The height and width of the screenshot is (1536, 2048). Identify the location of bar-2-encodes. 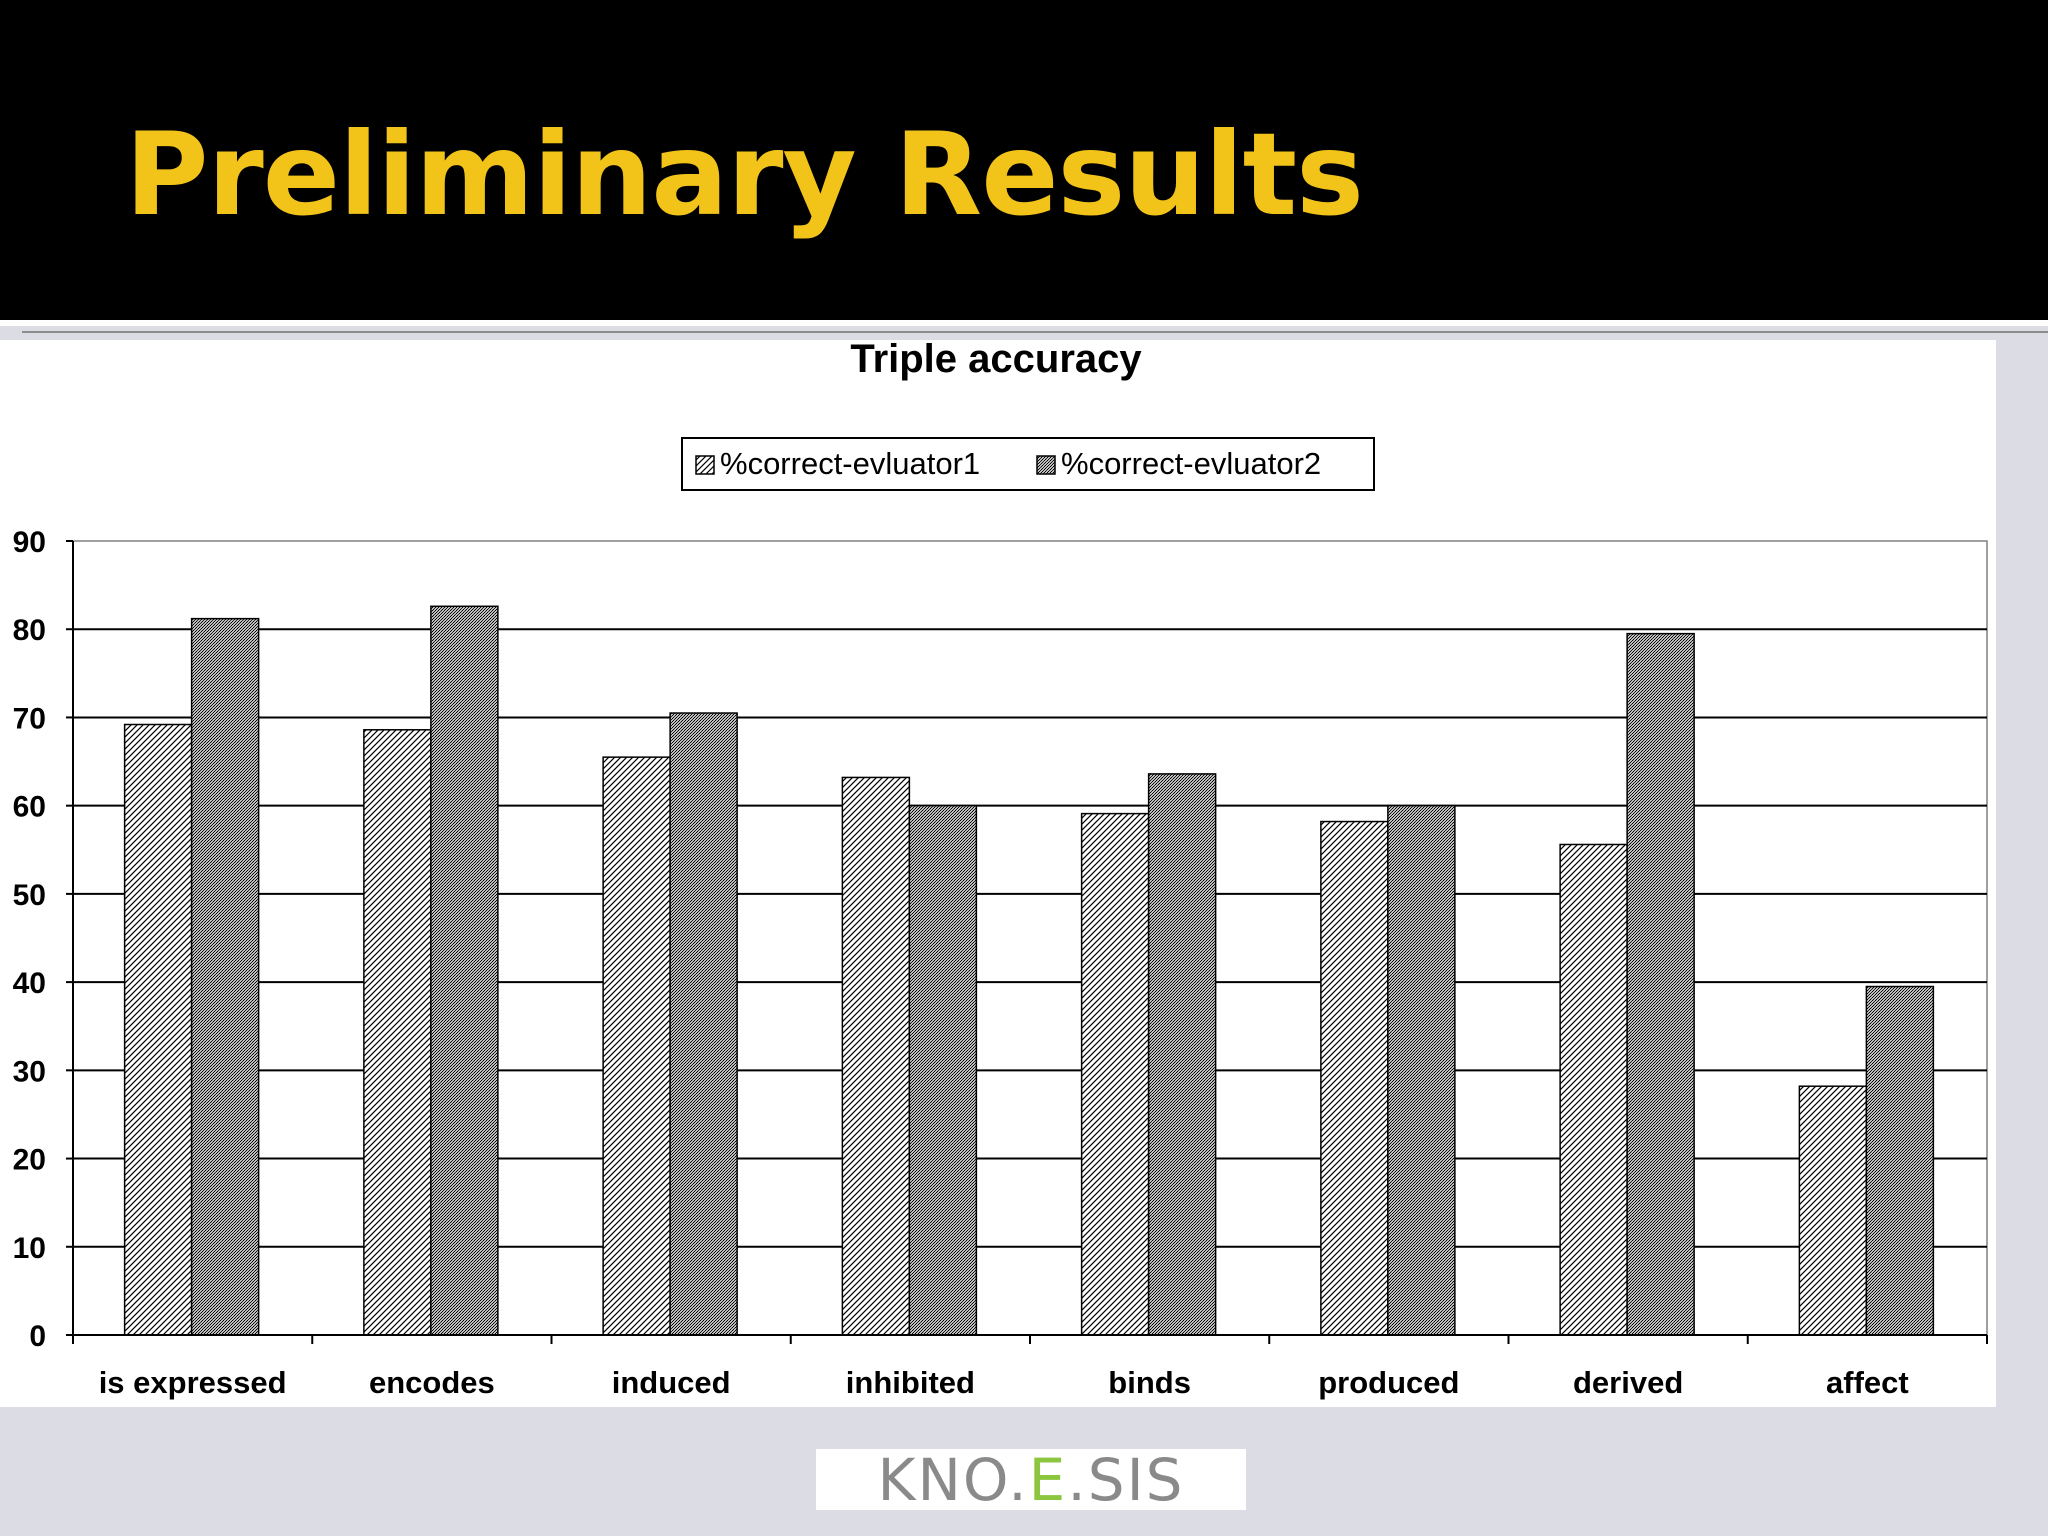
(464, 970).